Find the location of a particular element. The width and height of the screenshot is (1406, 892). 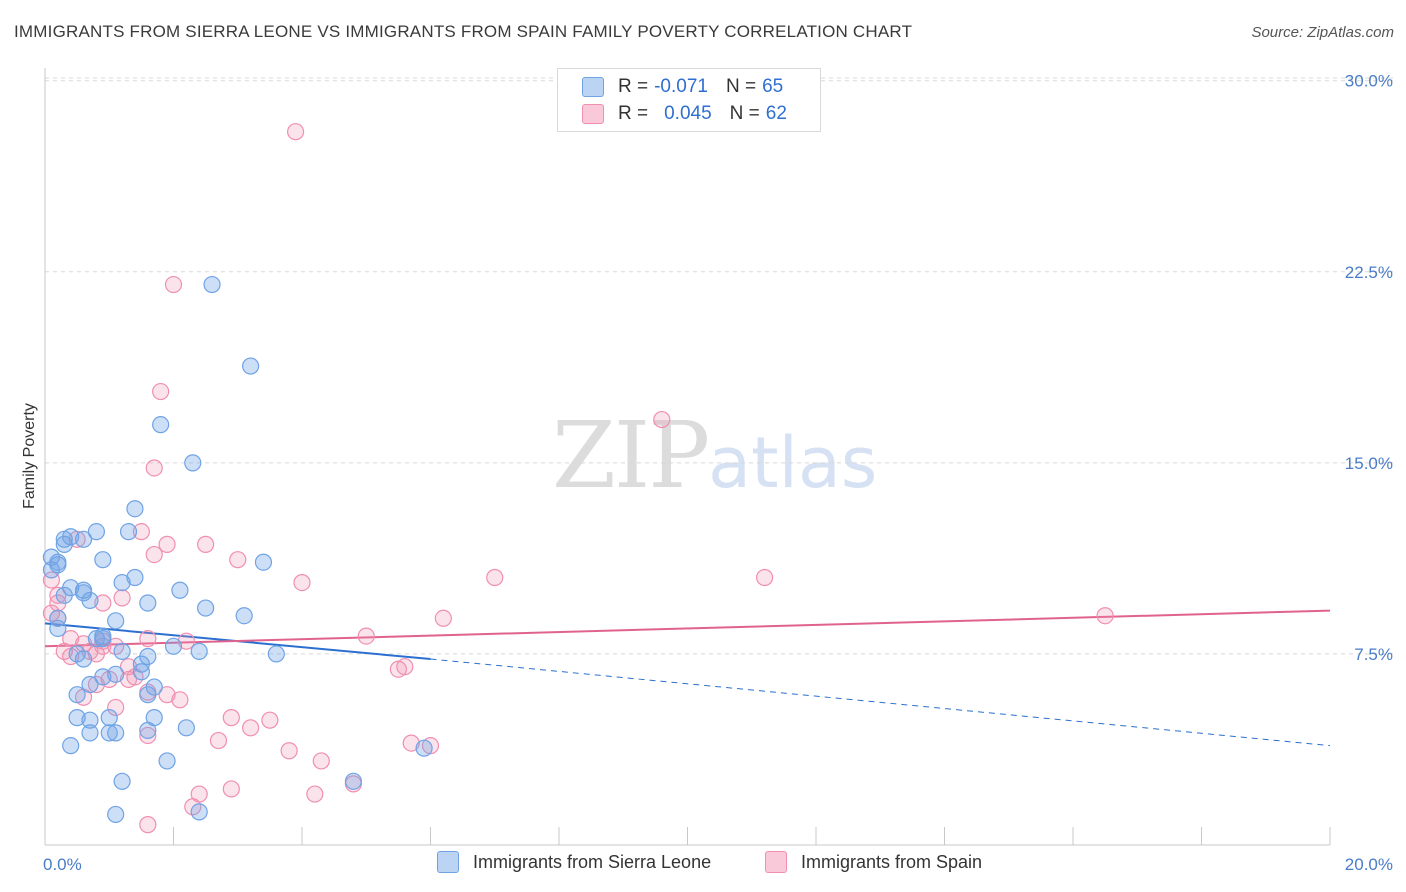

legend-item-spain: Immigrants from Spain is located at coordinates (873, 862).